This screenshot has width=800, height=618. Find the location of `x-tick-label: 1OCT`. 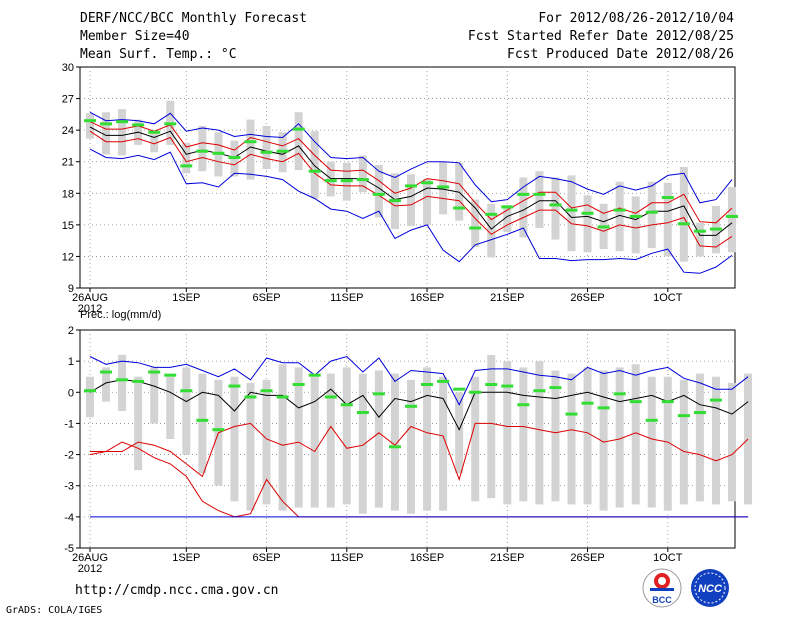

x-tick-label: 1OCT is located at coordinates (668, 558).